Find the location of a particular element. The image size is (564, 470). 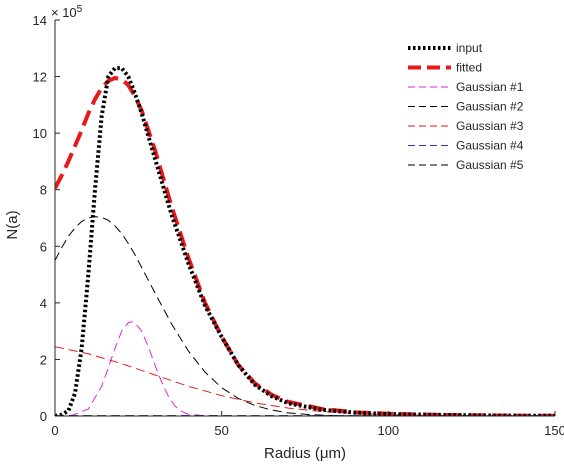

y-tick-label: 2 is located at coordinates (43, 359).